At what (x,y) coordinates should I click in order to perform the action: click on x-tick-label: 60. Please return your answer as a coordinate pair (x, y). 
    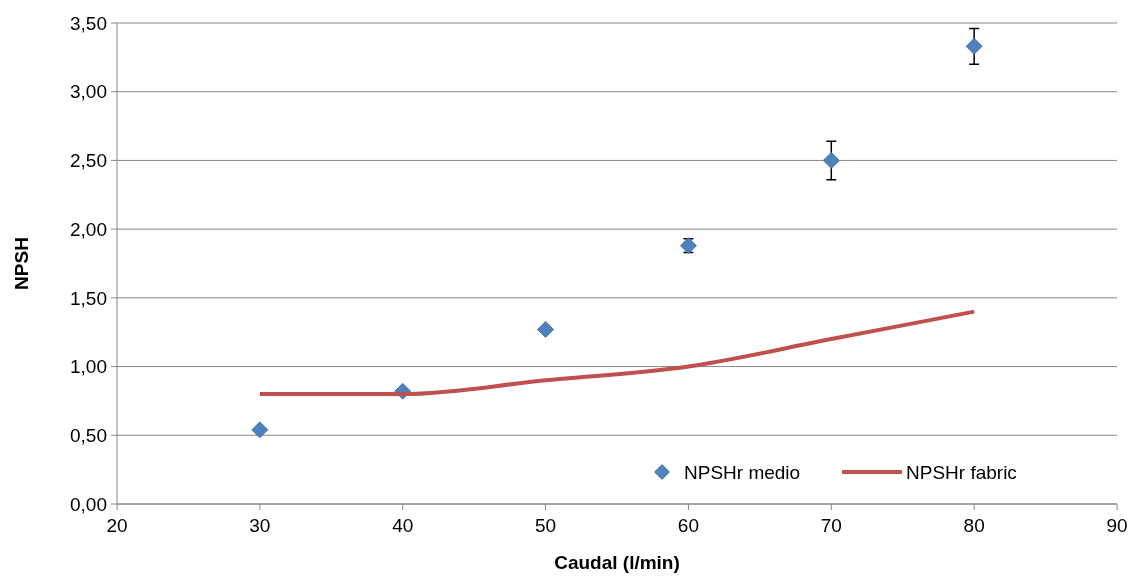
    Looking at the image, I should click on (688, 525).